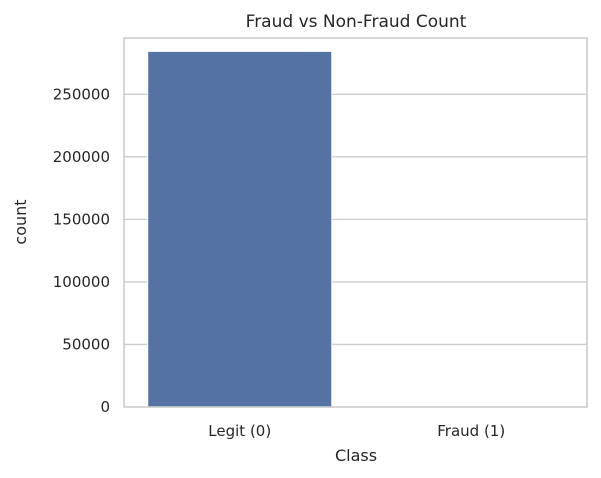  I want to click on chart-title: Fraud vs Non-Fraud Count, so click(356, 22).